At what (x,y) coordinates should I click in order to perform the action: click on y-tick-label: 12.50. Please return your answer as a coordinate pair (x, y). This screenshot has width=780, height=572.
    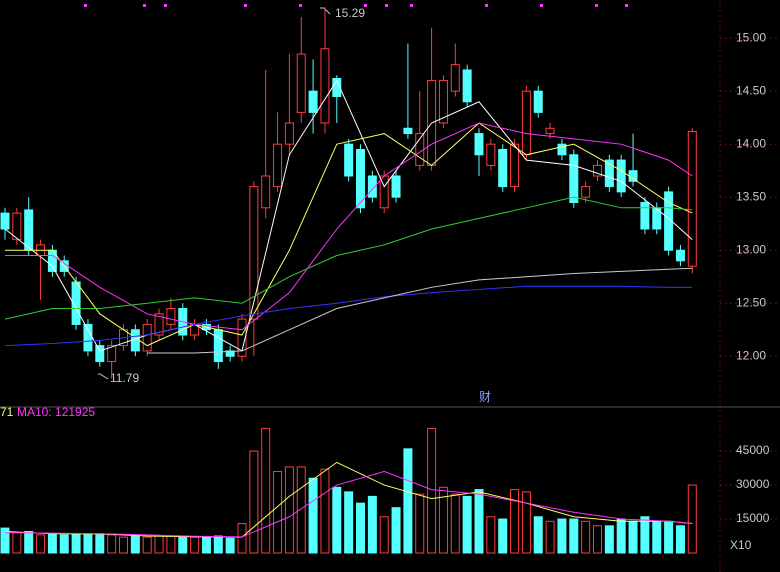
    Looking at the image, I should click on (751, 302).